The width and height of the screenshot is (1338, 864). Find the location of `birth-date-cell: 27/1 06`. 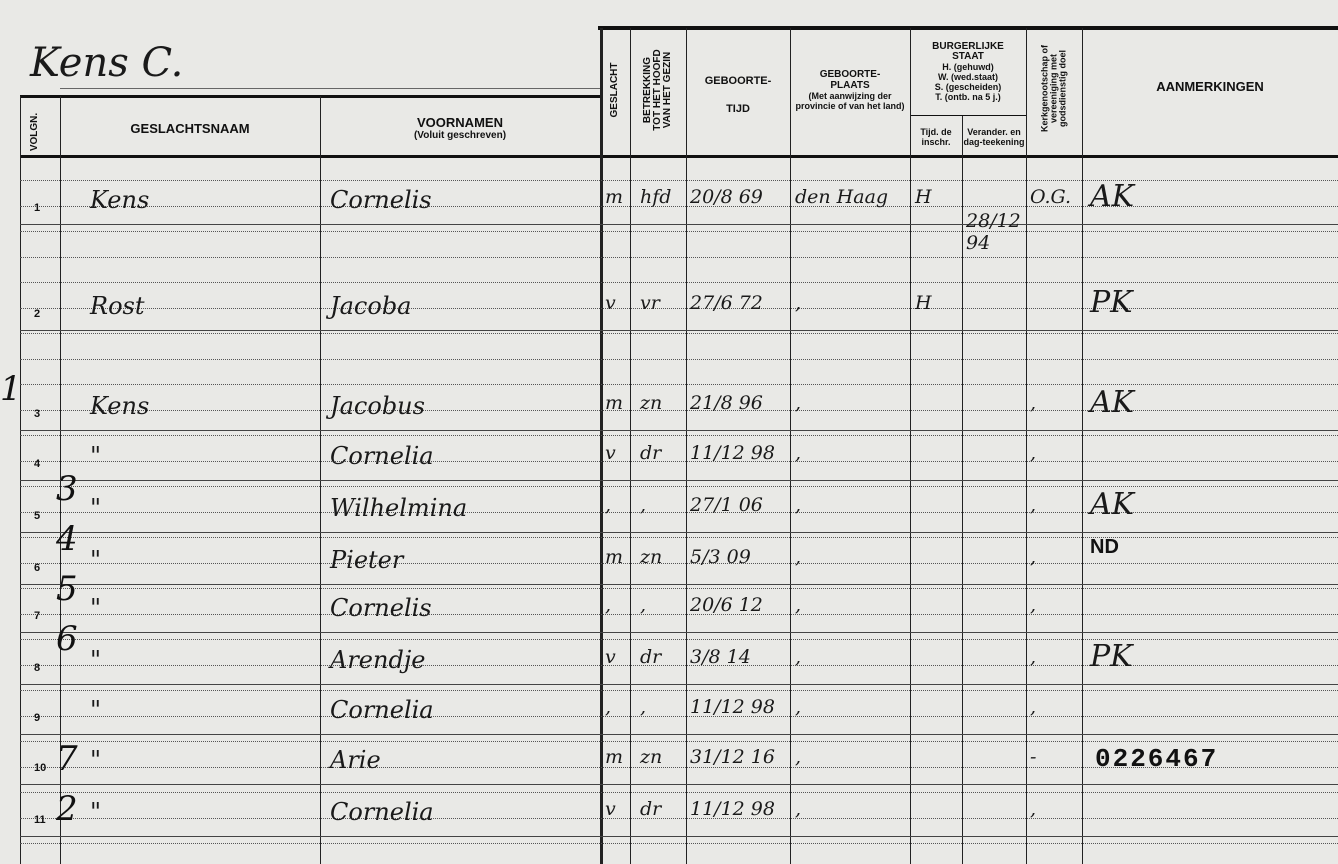

birth-date-cell: 27/1 06 is located at coordinates (726, 505).